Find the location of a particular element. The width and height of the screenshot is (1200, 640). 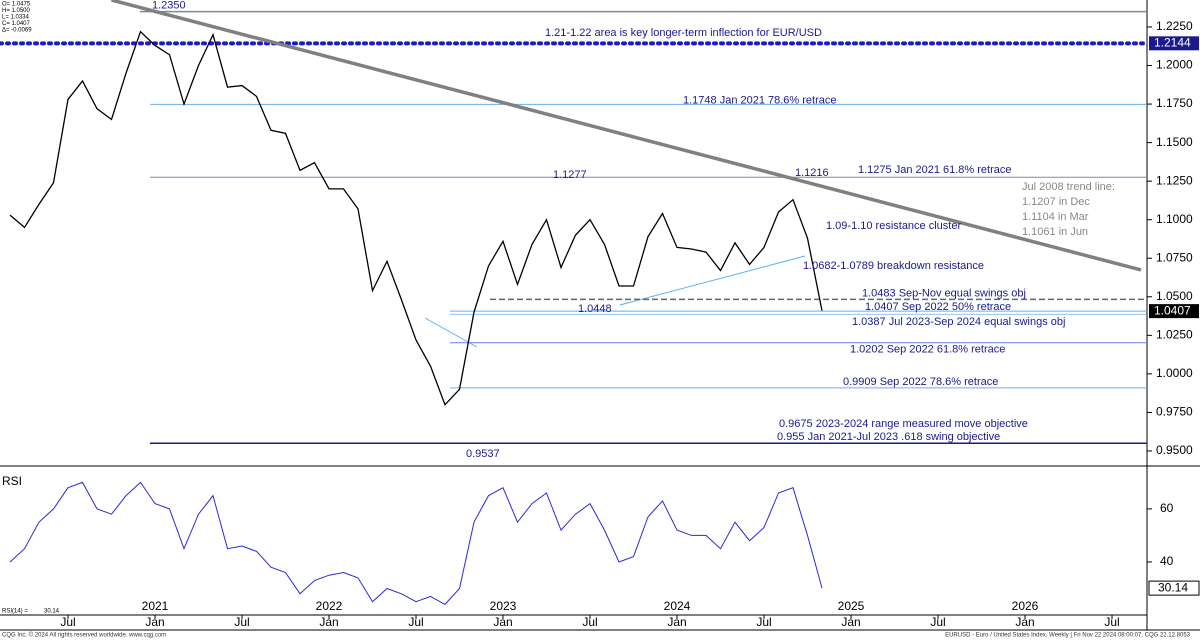

header-text: C= 1.0407 is located at coordinates (16, 24).